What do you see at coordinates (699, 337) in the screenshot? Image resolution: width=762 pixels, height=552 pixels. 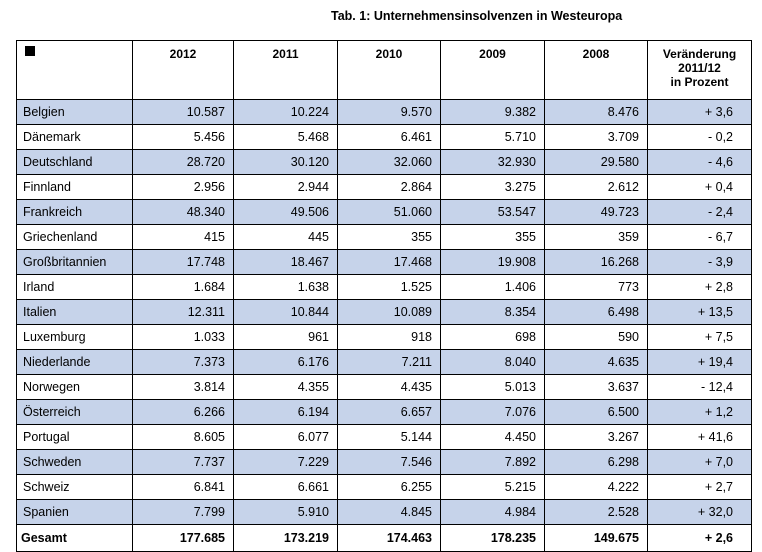 I see `change-cell: + 7,5` at bounding box center [699, 337].